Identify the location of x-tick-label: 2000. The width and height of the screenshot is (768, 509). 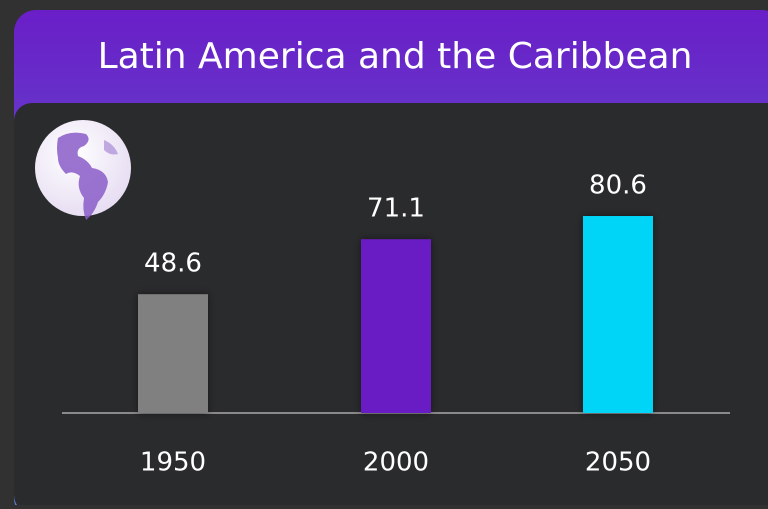
(396, 463).